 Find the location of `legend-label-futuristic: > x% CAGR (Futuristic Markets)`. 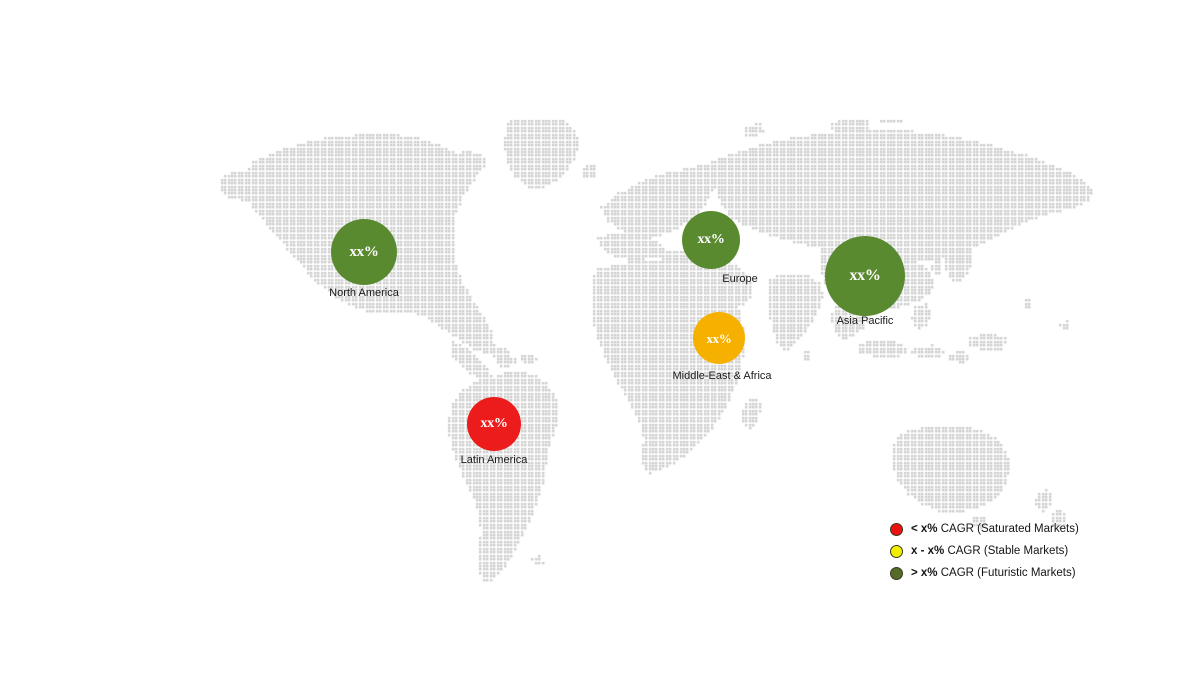

legend-label-futuristic: > x% CAGR (Futuristic Markets) is located at coordinates (993, 573).